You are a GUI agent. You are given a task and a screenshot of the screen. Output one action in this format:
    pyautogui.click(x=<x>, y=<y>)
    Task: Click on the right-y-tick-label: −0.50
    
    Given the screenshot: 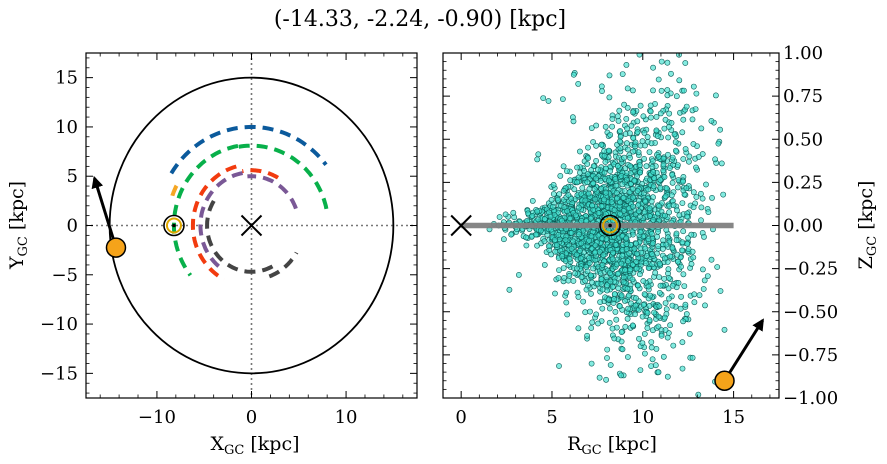 What is the action you would take?
    pyautogui.click(x=810, y=312)
    